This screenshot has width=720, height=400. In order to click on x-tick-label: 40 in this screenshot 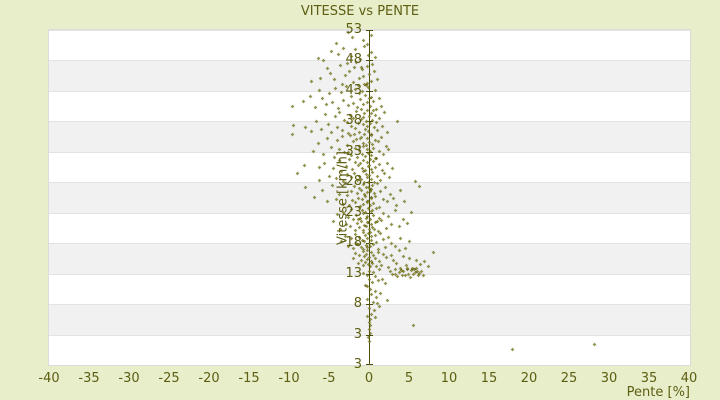, I will do `click(689, 378)`.